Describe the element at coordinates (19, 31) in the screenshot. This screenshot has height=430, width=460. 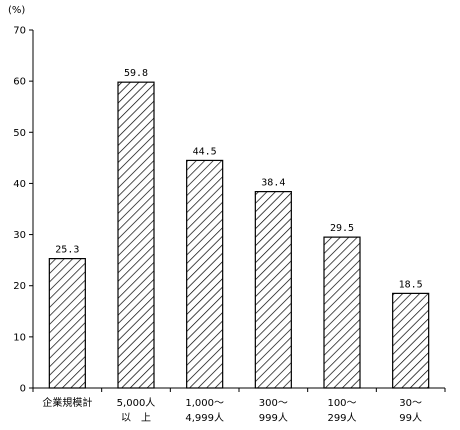
I see `y-tick-label: 70` at that location.